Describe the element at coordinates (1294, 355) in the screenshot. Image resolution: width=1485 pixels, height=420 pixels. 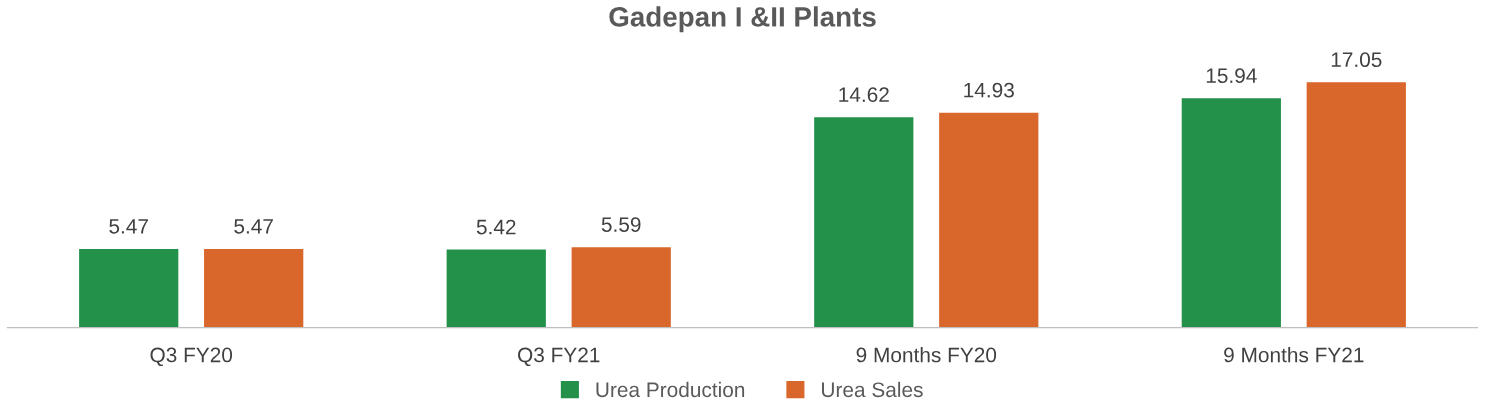
I see `x-tick-label: 9 Months FY21` at that location.